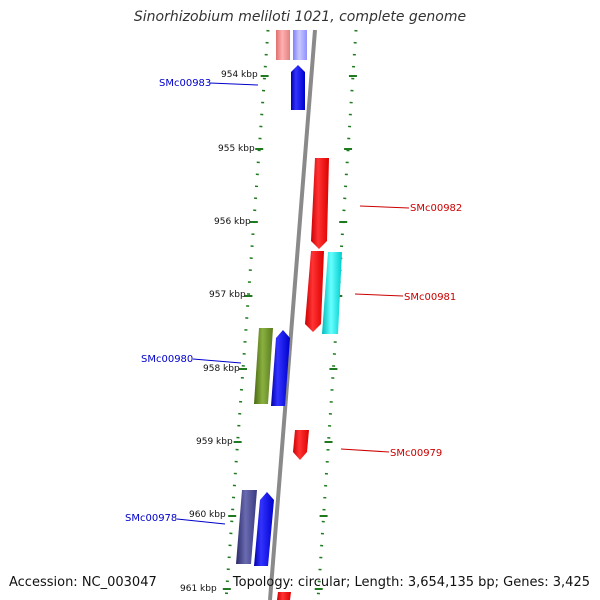 This screenshot has width=600, height=600. What do you see at coordinates (217, 361) in the screenshot?
I see `leader-line-smc00980` at bounding box center [217, 361].